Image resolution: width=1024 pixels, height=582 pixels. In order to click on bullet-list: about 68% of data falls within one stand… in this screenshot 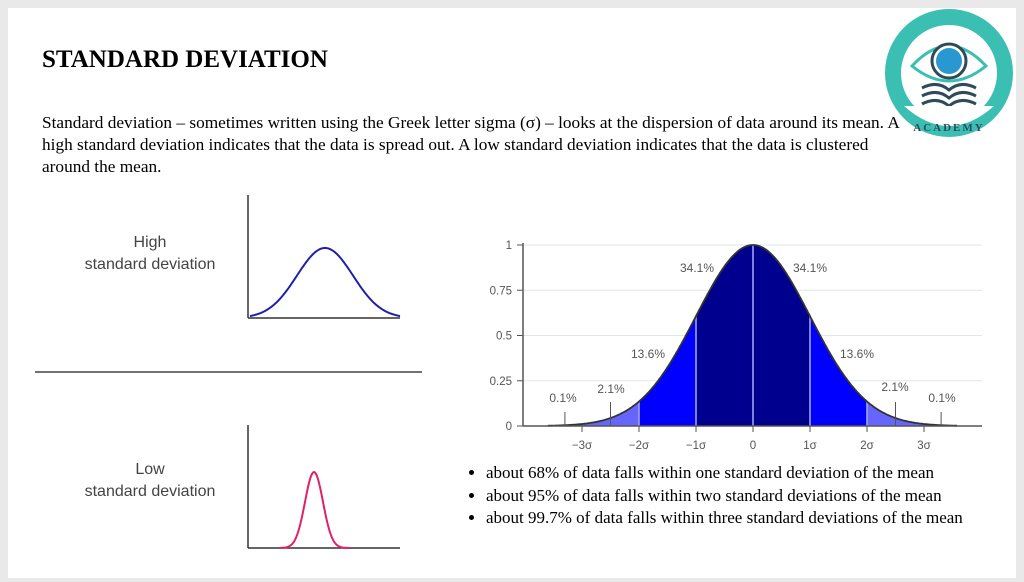, I will do `click(743, 496)`.